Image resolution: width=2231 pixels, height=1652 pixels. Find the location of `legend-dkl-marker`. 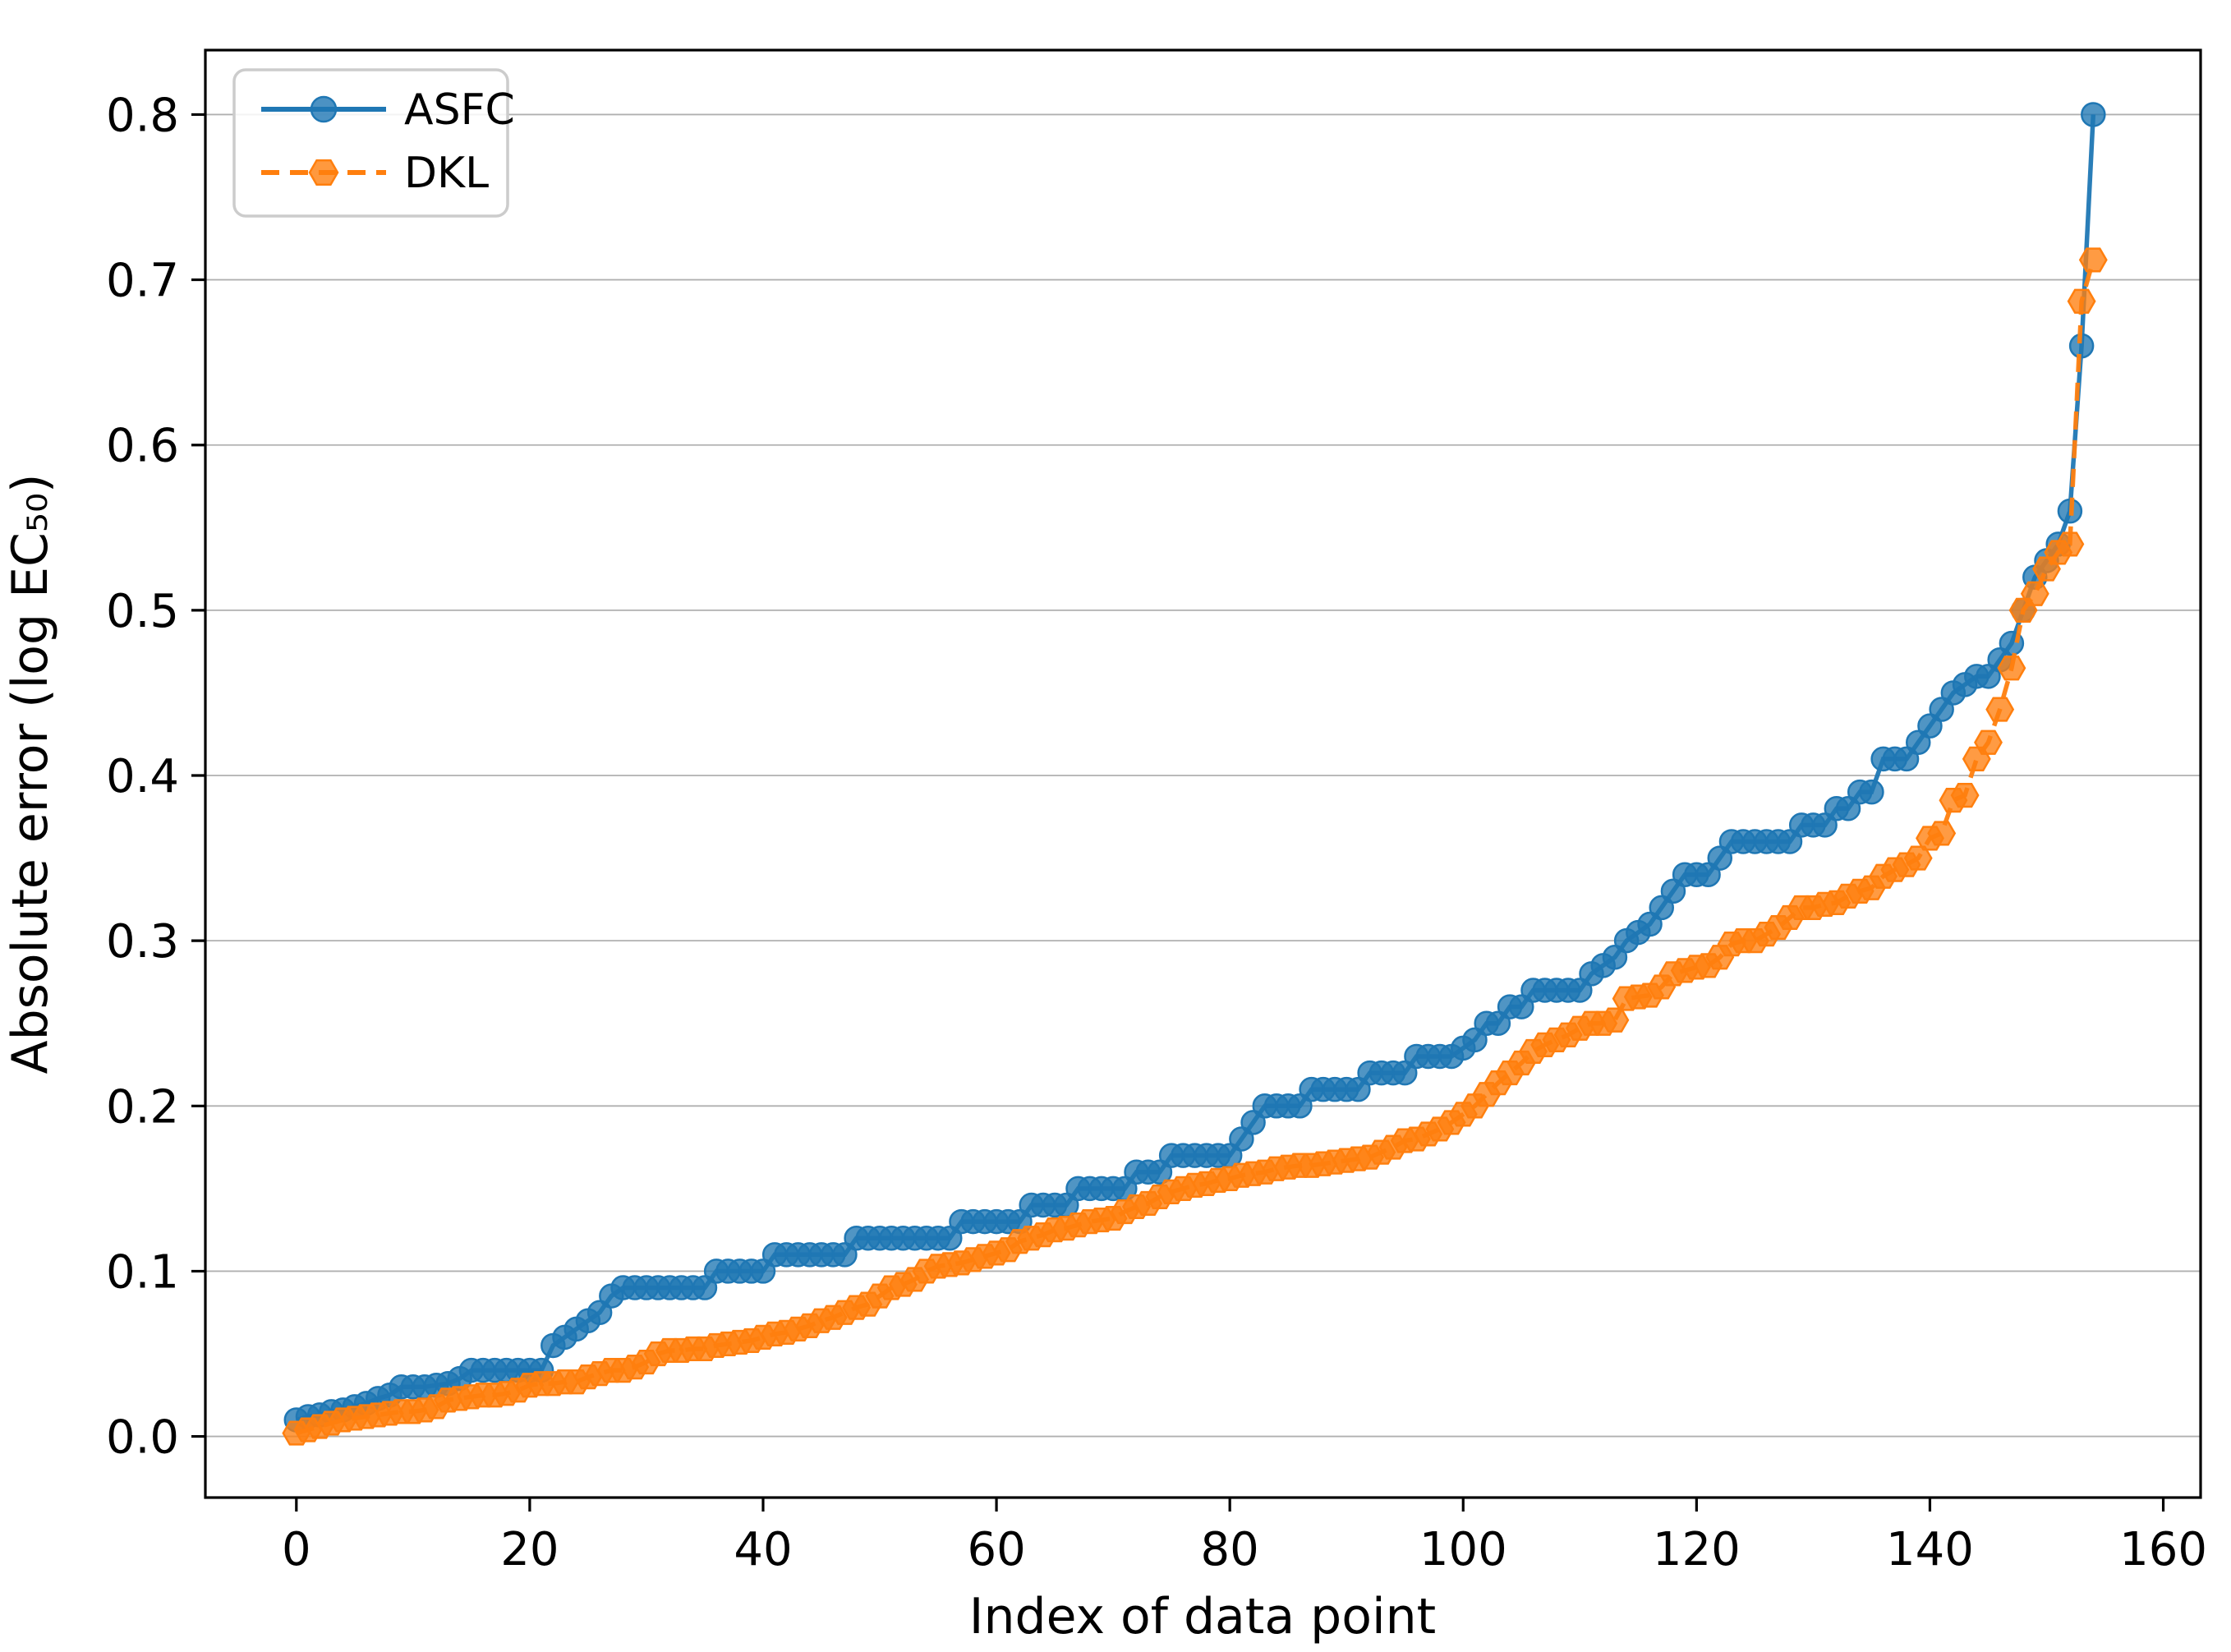

legend-dkl-marker is located at coordinates (323, 172).